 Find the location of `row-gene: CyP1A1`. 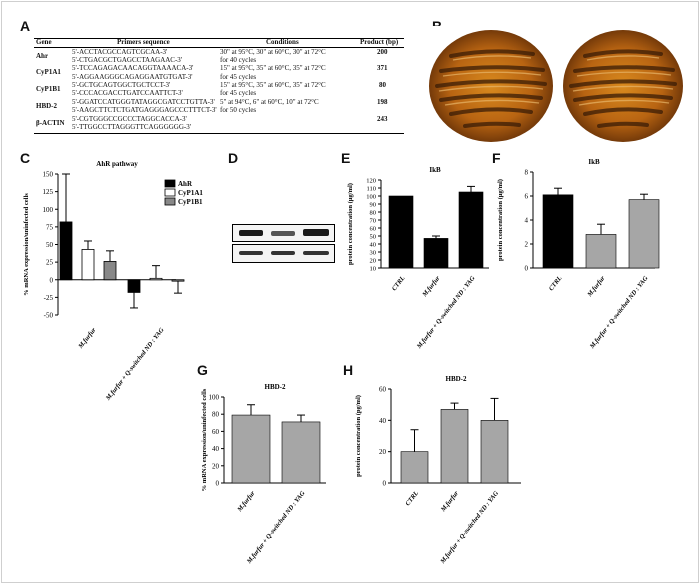

row-gene: CyP1A1 is located at coordinates (48, 72).